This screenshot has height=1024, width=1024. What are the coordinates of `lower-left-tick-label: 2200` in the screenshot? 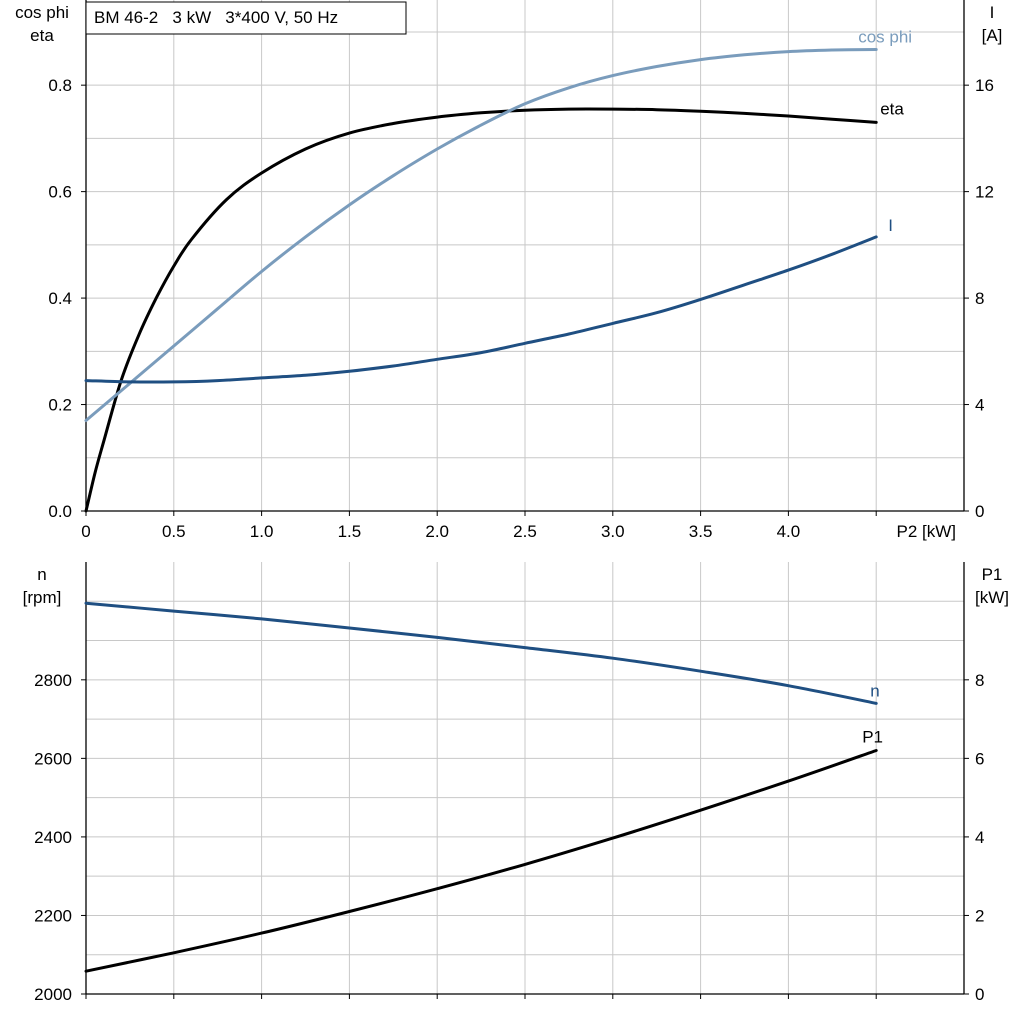 It's located at (53, 915).